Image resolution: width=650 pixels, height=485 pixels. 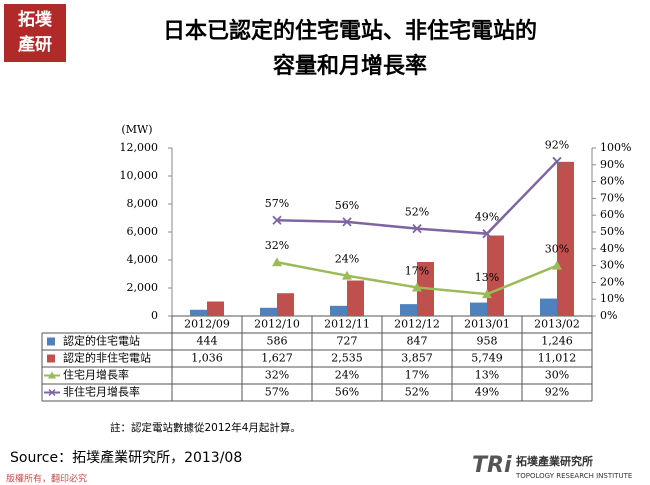 What do you see at coordinates (35, 33) in the screenshot?
I see `logo-box` at bounding box center [35, 33].